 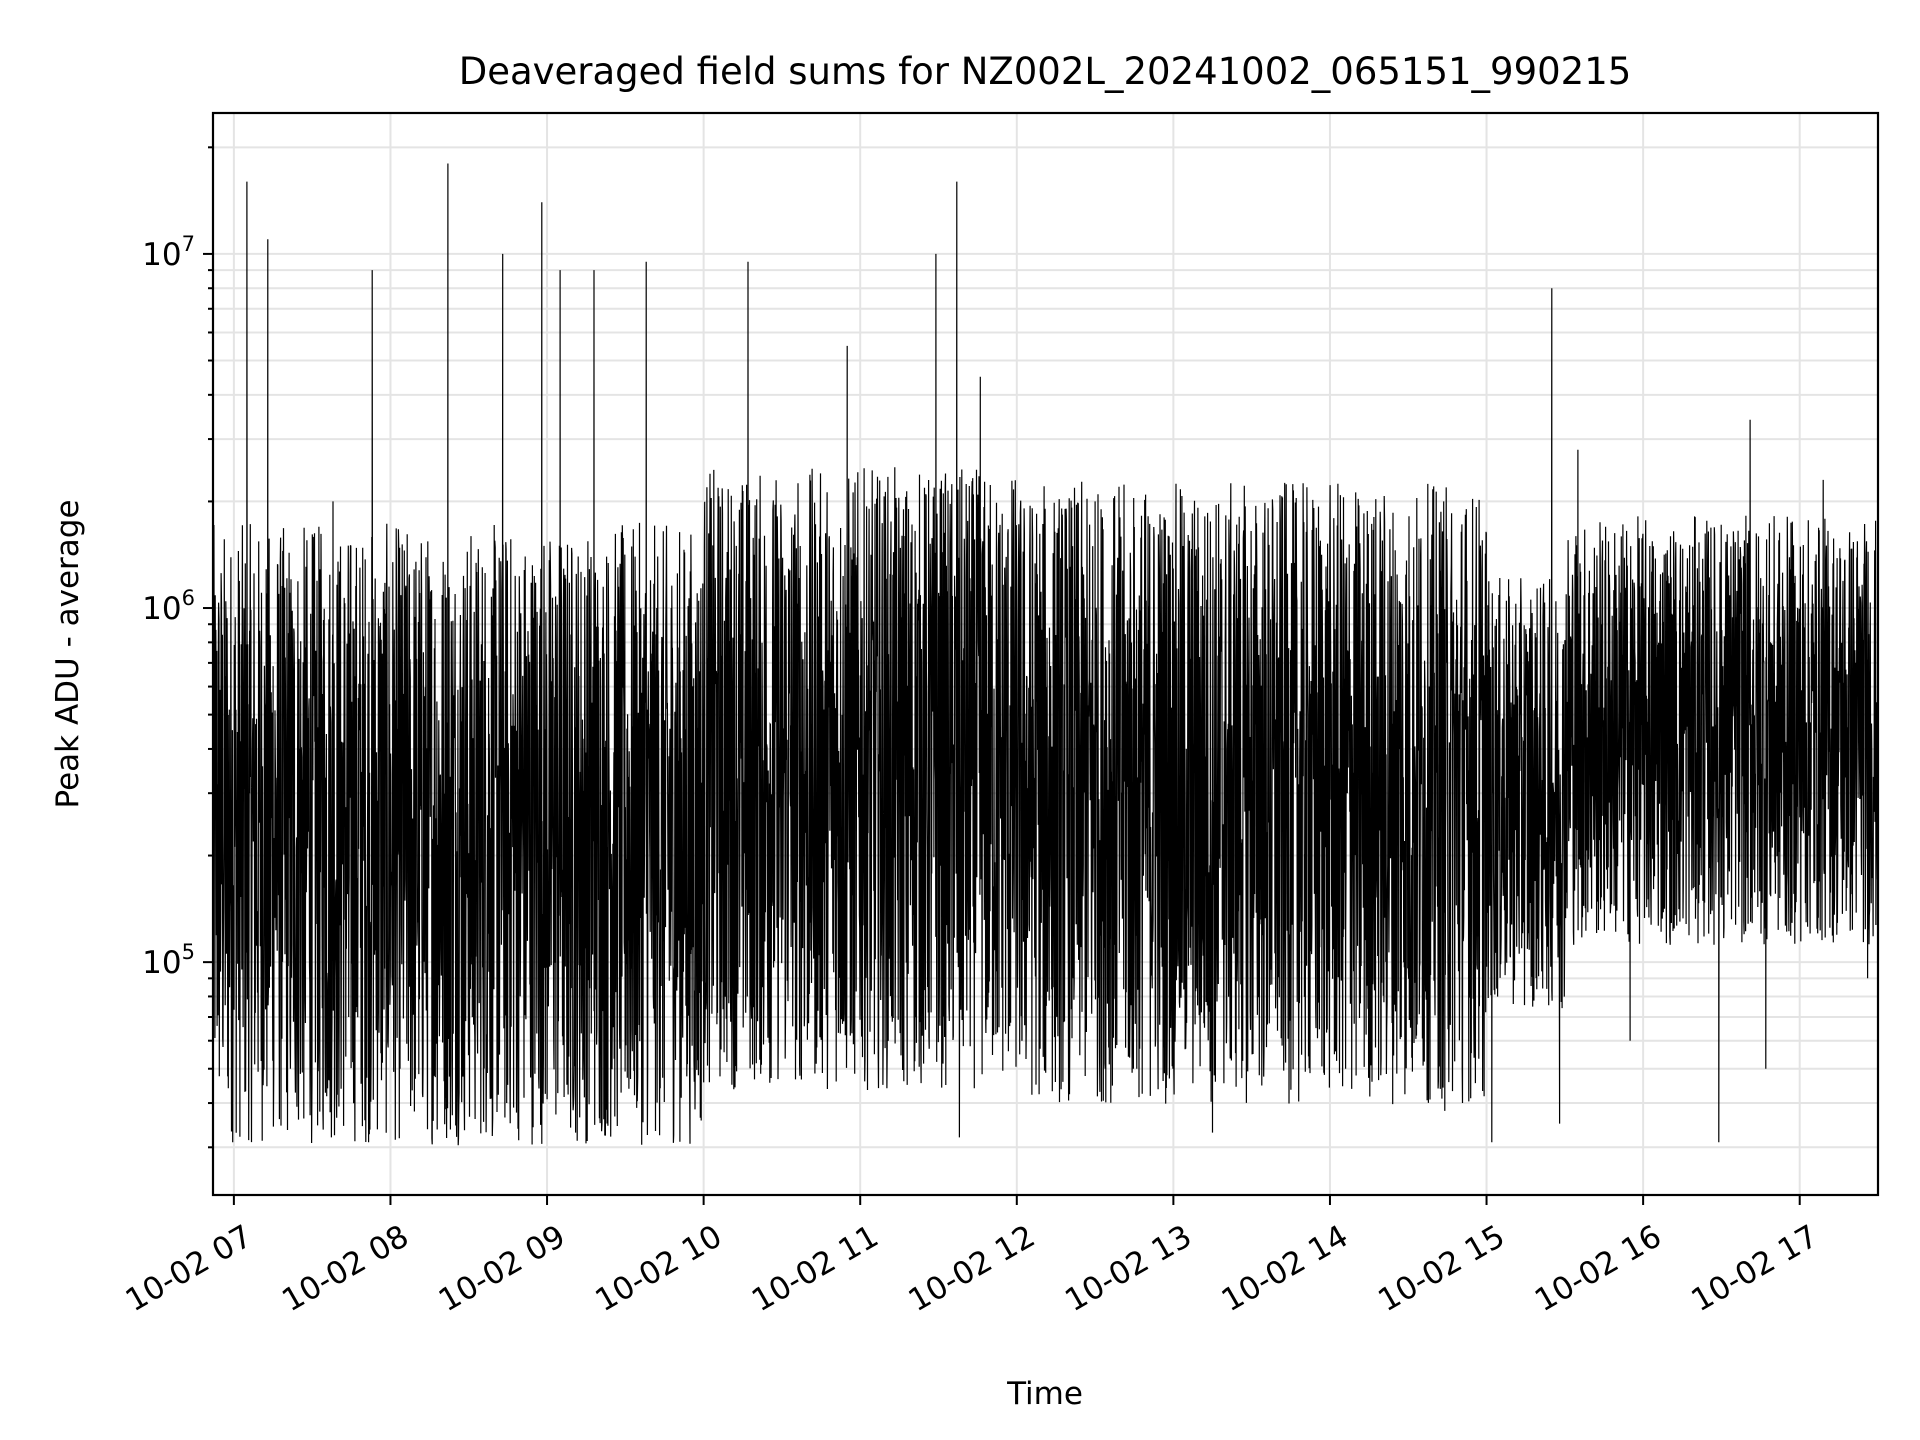 I want to click on x-tick-label: 10-02 17, so click(x=1754, y=1268).